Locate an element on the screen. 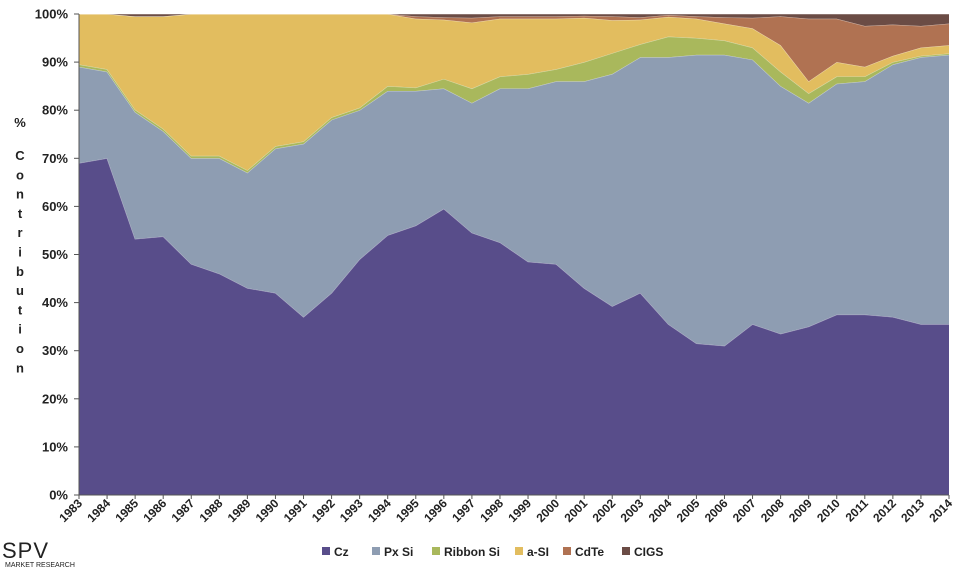 This screenshot has height=571, width=971. y-tick-labels: 0% 10% 20% 30% 40% 50% 60% 70% 80% 90% 100% is located at coordinates (52, 255).